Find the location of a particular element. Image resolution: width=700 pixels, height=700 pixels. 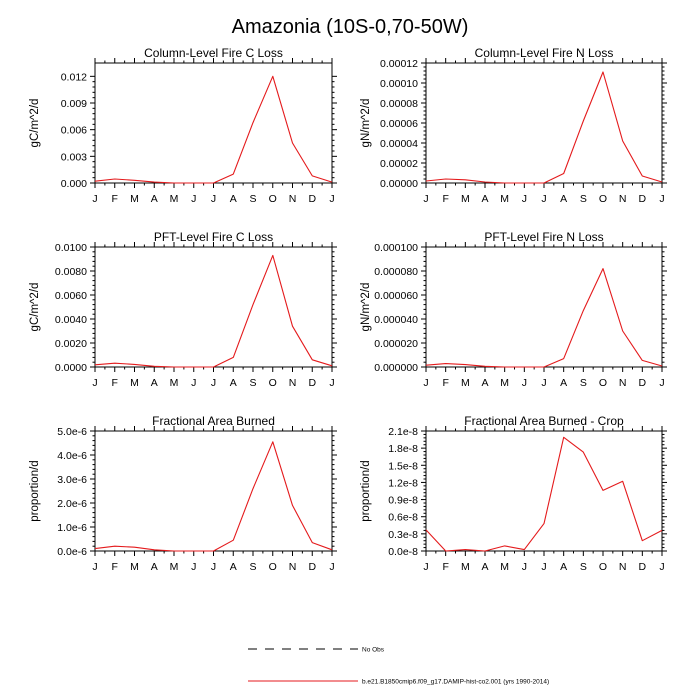

y-tick-label: 0.000 is located at coordinates (74, 184).